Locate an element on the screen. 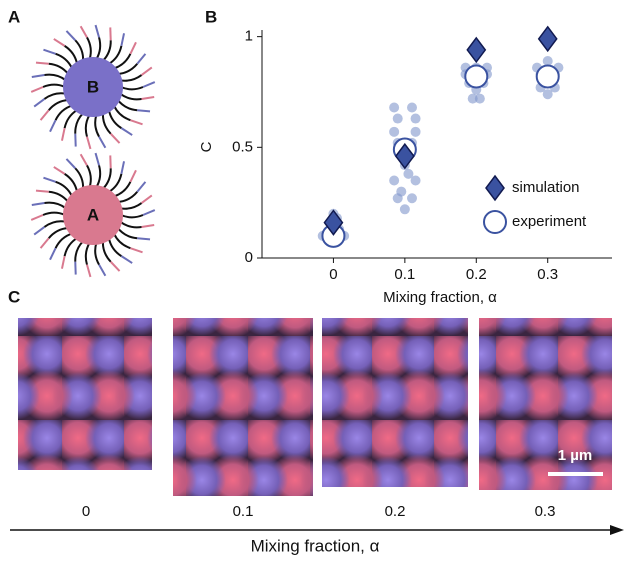  particle-label: B is located at coordinates (93, 86).